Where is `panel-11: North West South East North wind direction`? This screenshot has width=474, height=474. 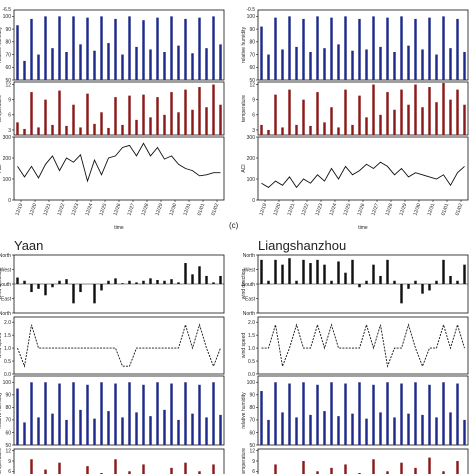
panel-11: North West South East North wind direction is located at coordinates (355, 285).